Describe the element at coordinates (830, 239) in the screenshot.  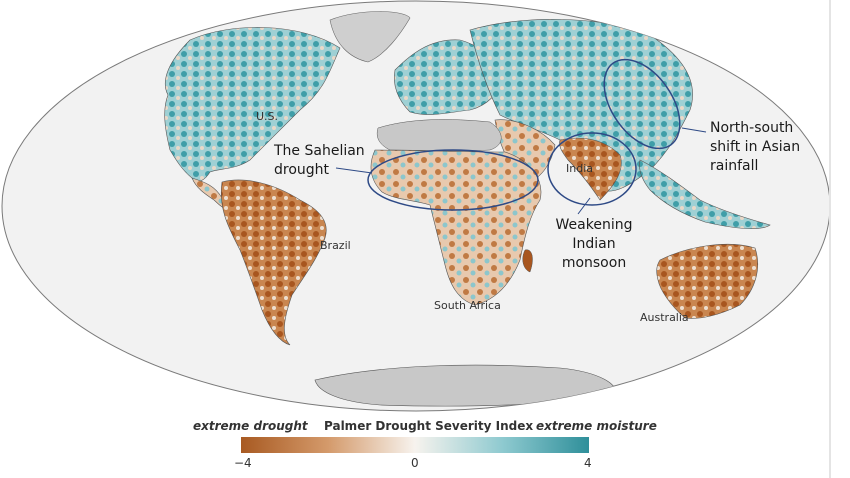
I see `page-divider` at that location.